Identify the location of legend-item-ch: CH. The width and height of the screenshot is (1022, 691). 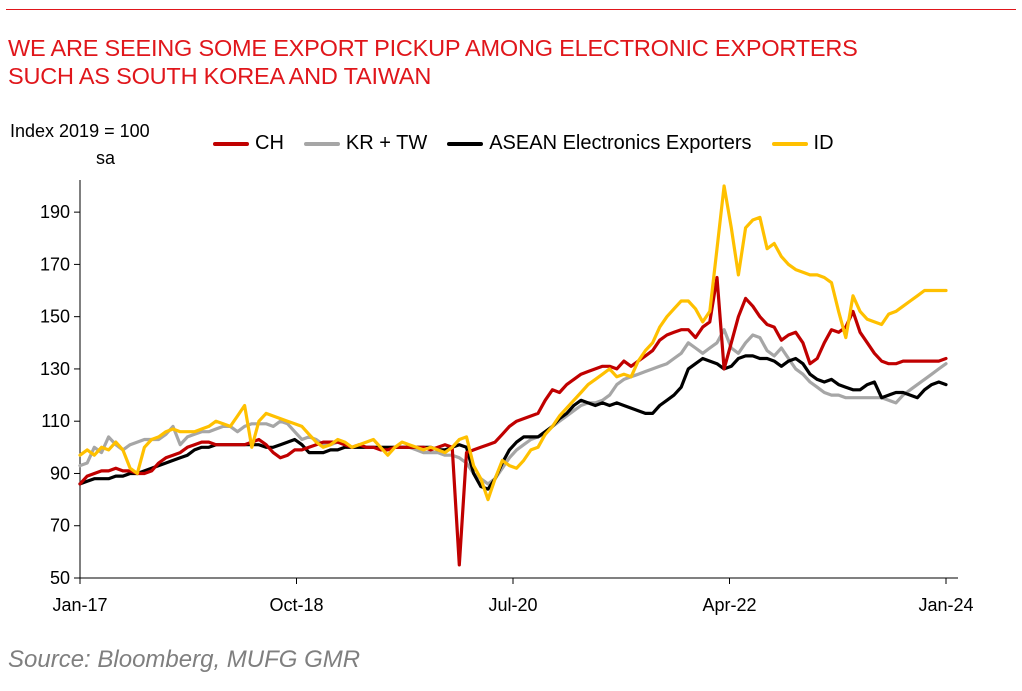
(248, 143).